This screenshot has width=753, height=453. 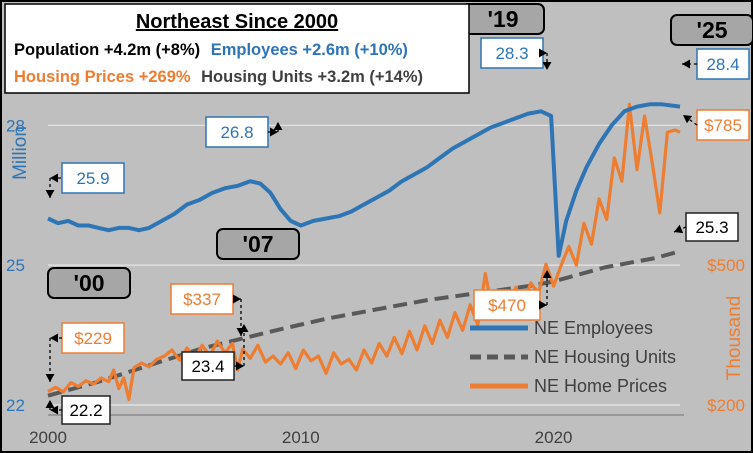 I want to click on stat-population: Population +4.2m (+8%), so click(x=107, y=50).